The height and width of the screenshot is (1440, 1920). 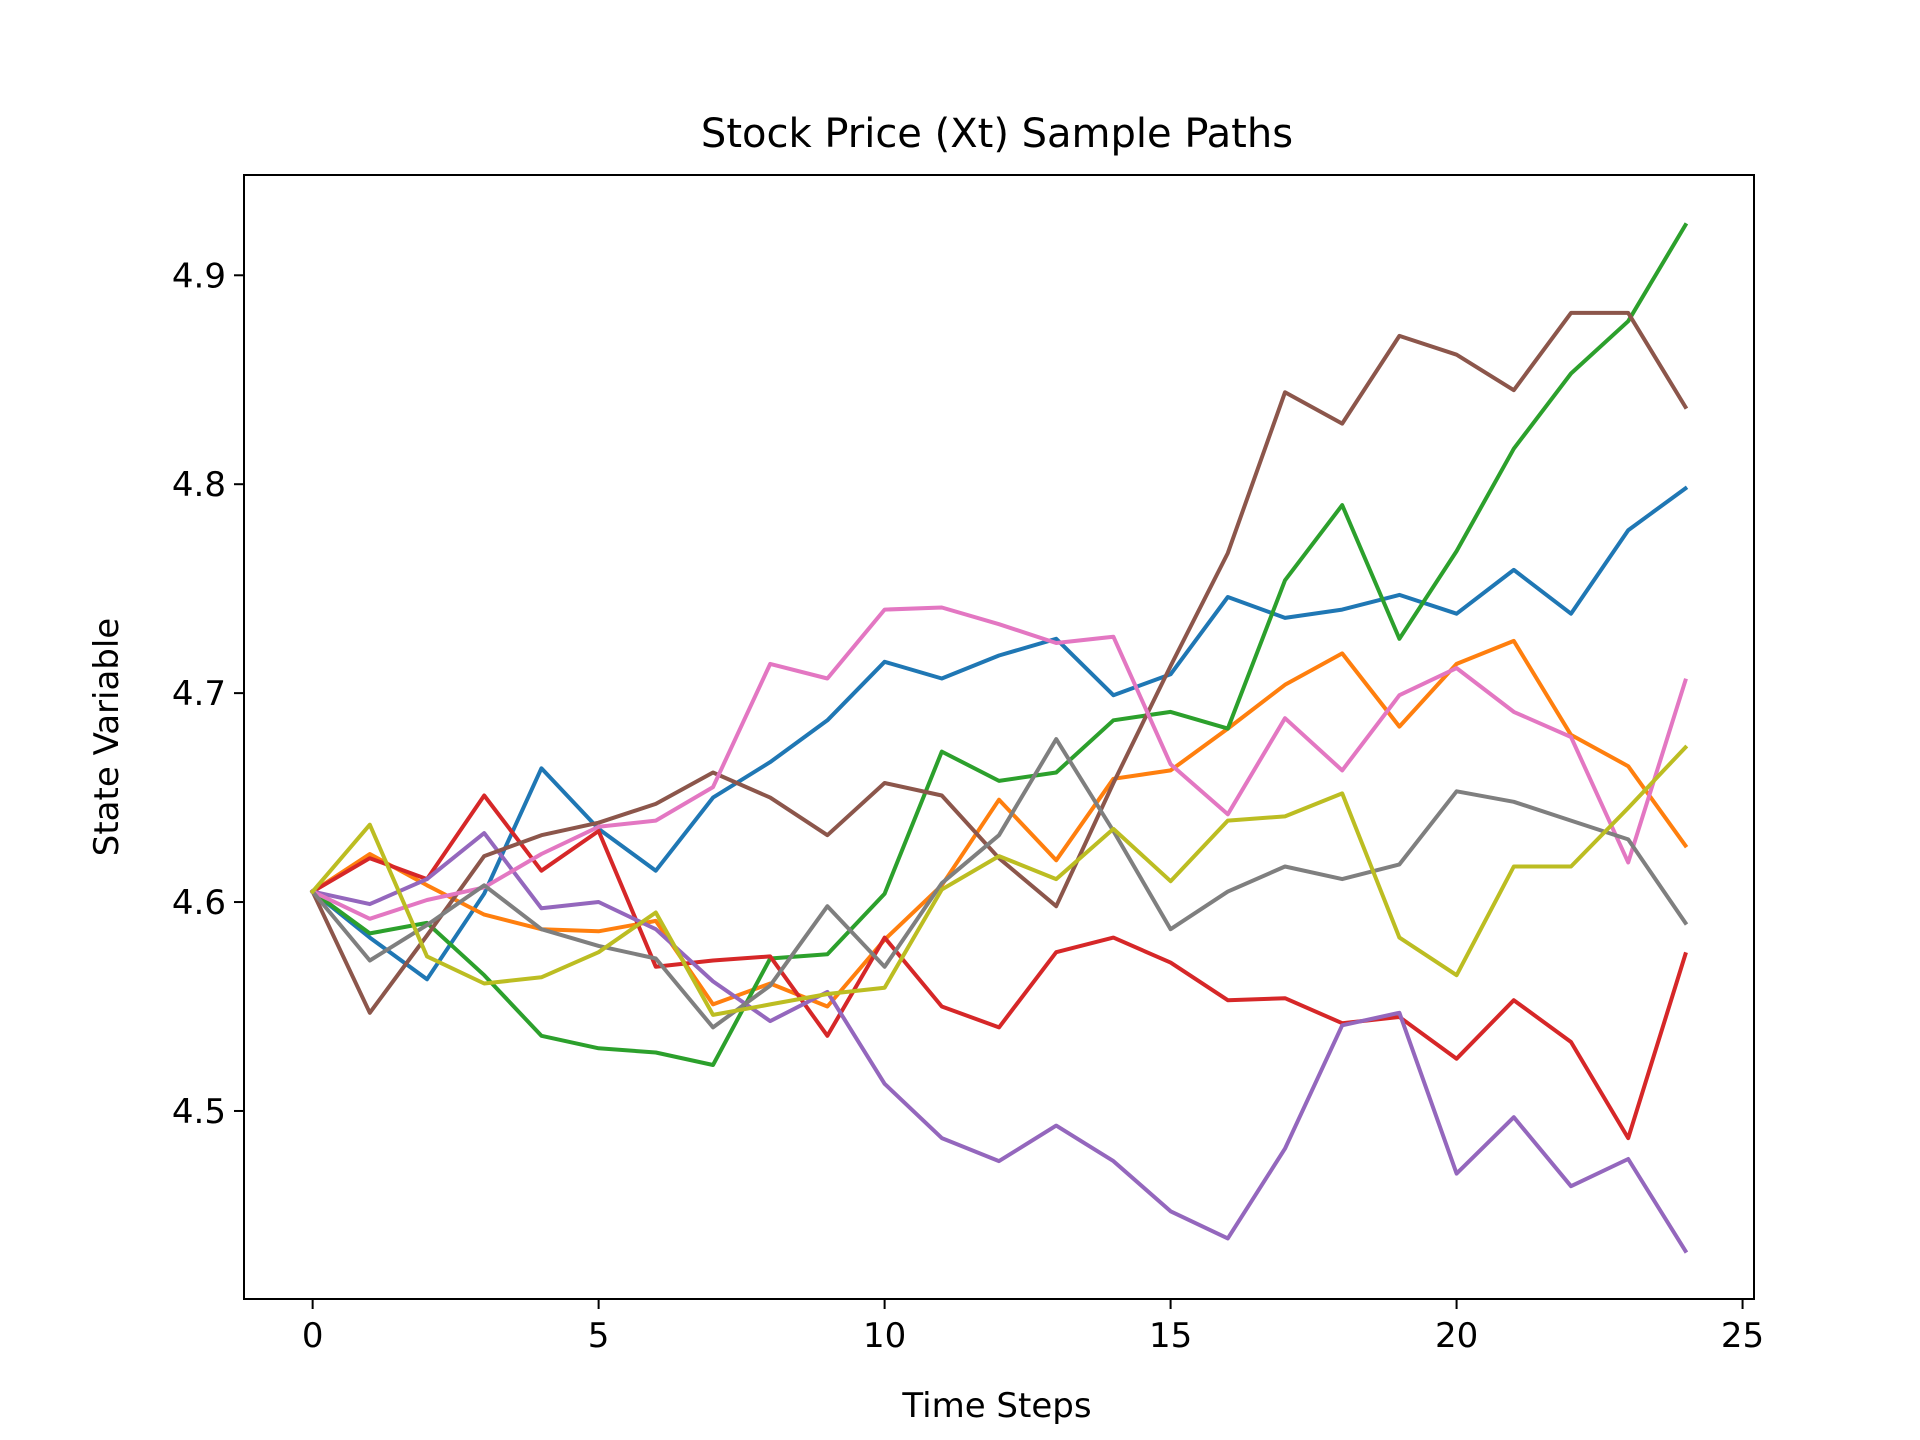 I want to click on y-tick-label: 4.7, so click(x=199, y=694).